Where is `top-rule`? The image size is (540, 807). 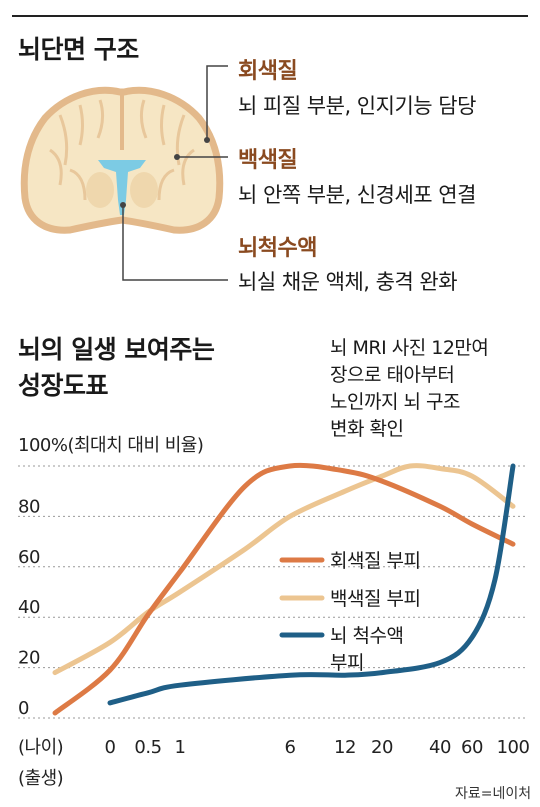
top-rule is located at coordinates (270, 16).